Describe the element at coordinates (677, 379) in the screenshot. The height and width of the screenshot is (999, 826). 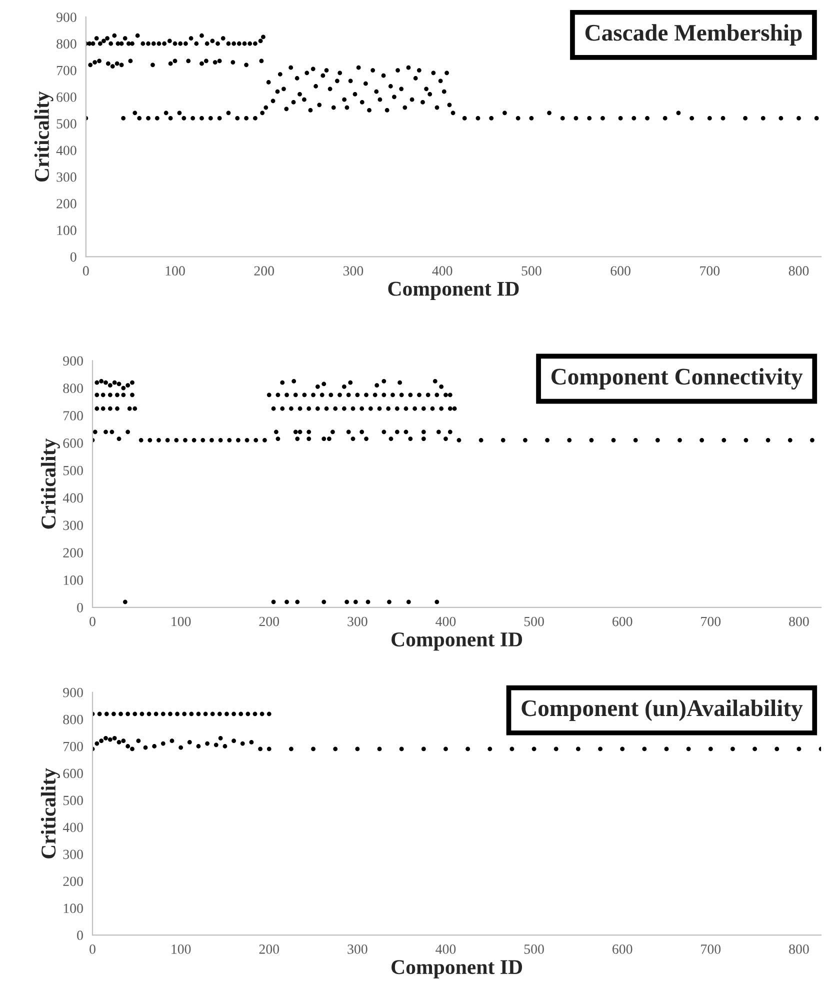
I see `chart-title: Component Connectivity` at that location.